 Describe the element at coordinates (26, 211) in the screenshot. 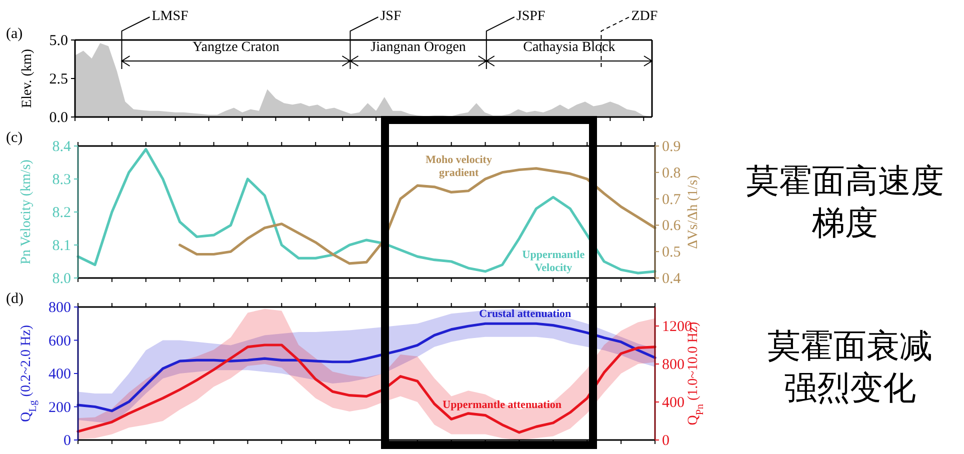

I see `y-axis-title: Pn Velocity (km/s)` at that location.